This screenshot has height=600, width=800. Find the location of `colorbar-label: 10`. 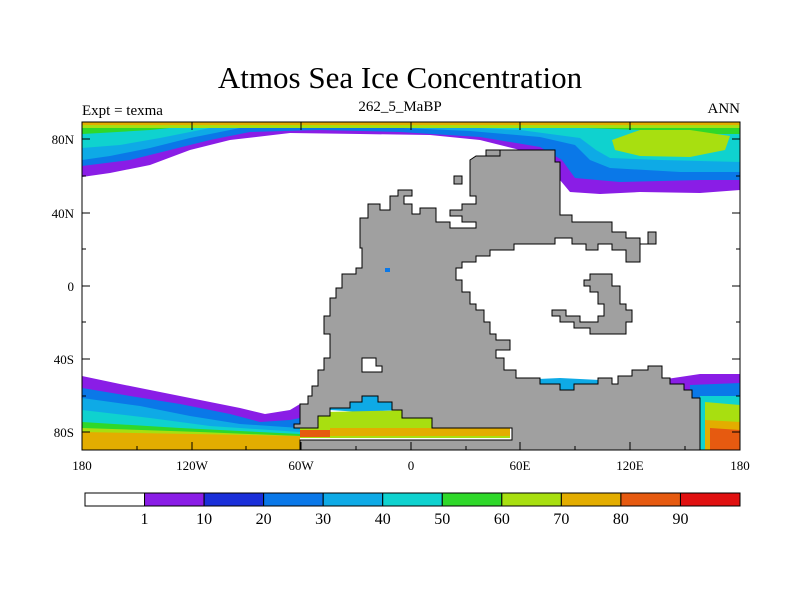

colorbar-label: 10 is located at coordinates (204, 519).